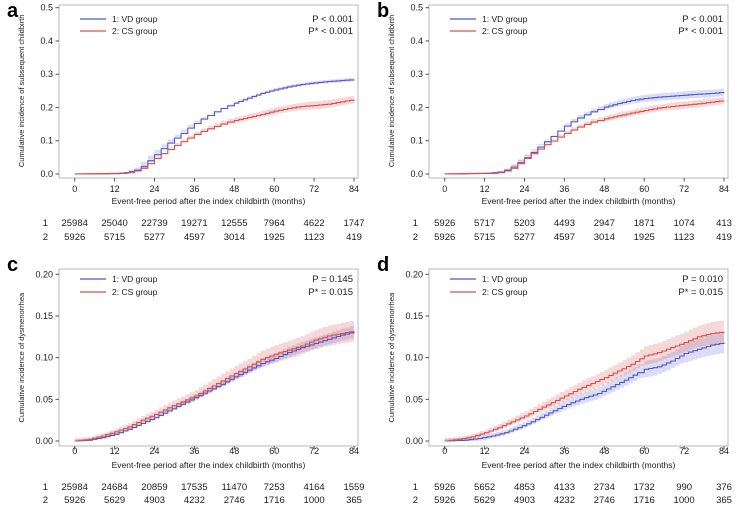 The height and width of the screenshot is (508, 740). I want to click on svg-text: 5629, so click(114, 500).